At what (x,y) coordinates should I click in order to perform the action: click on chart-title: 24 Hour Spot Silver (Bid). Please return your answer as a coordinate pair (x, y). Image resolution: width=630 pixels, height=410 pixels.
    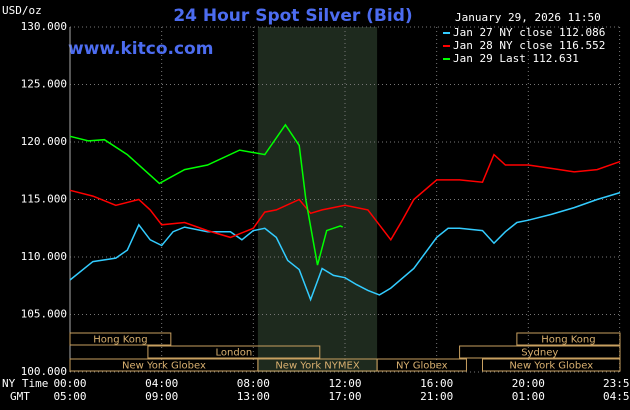
    Looking at the image, I should click on (292, 16).